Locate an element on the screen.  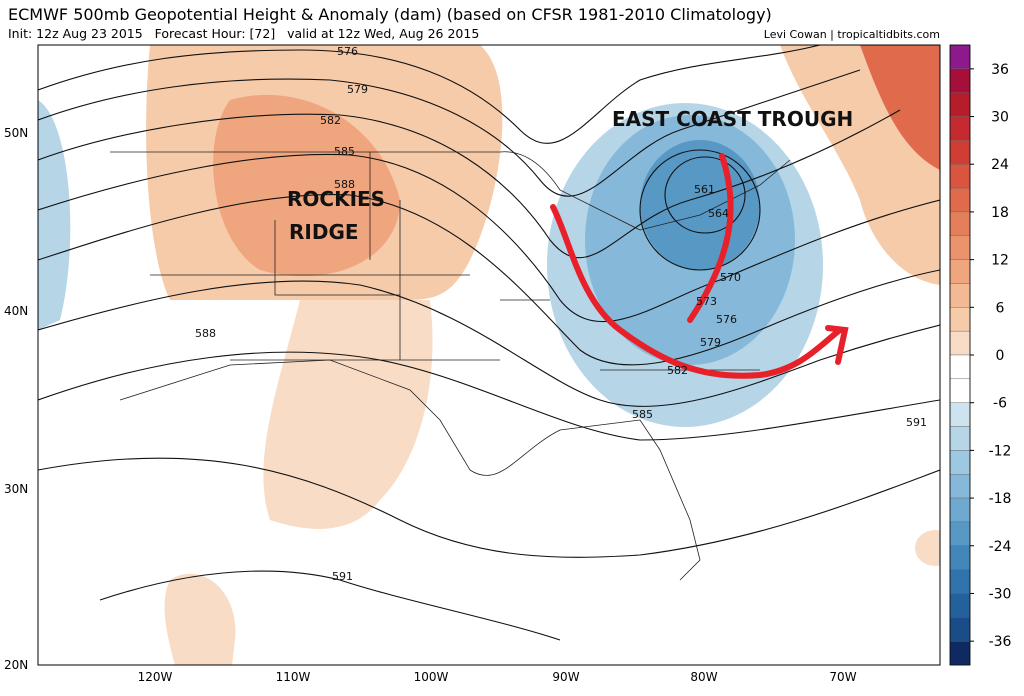
contour-label: 573 is located at coordinates (706, 301).